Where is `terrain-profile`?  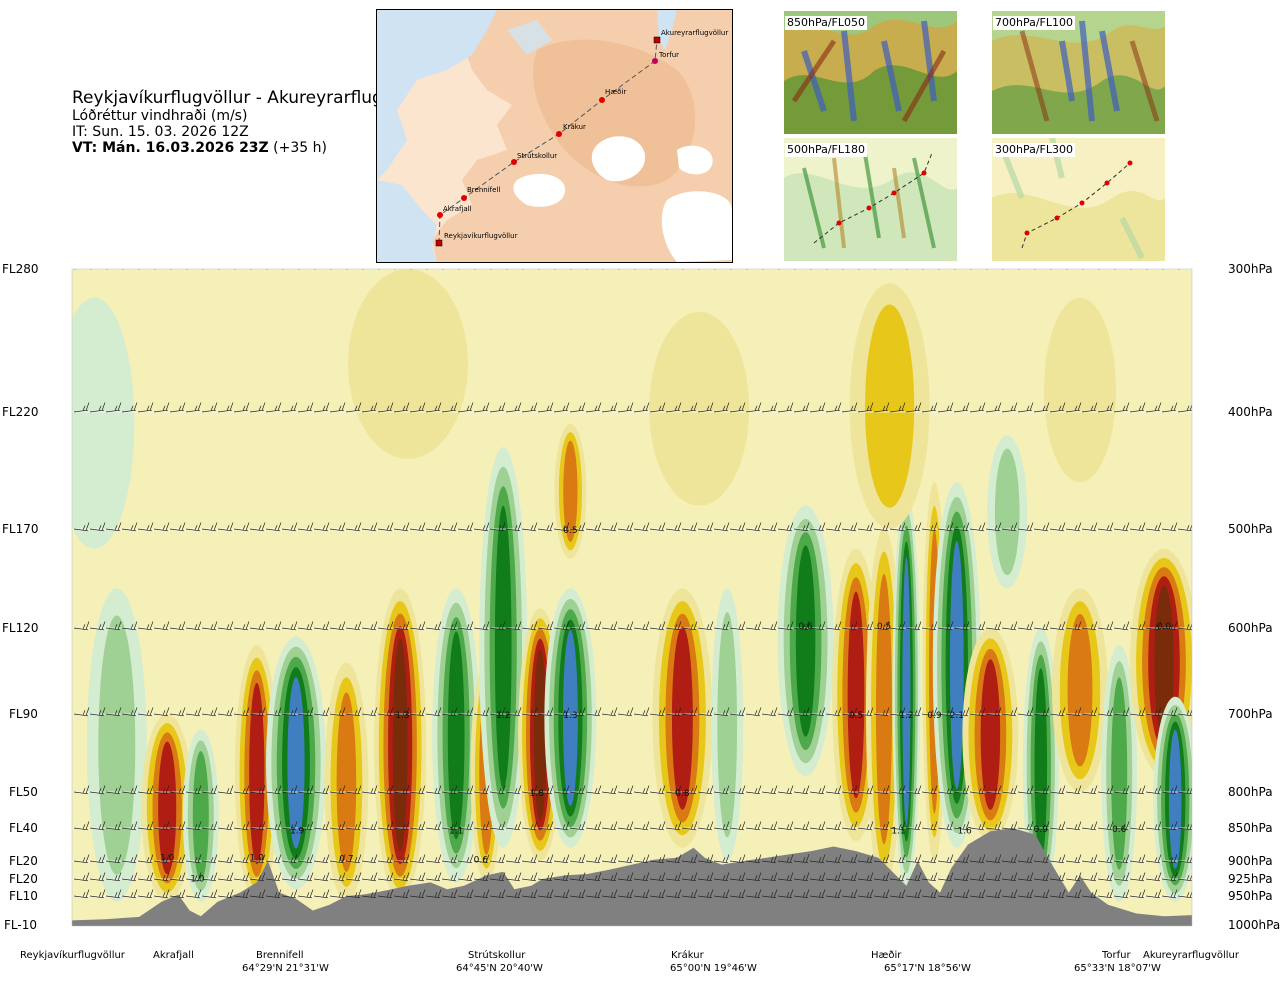
terrain-profile is located at coordinates (632, 877).